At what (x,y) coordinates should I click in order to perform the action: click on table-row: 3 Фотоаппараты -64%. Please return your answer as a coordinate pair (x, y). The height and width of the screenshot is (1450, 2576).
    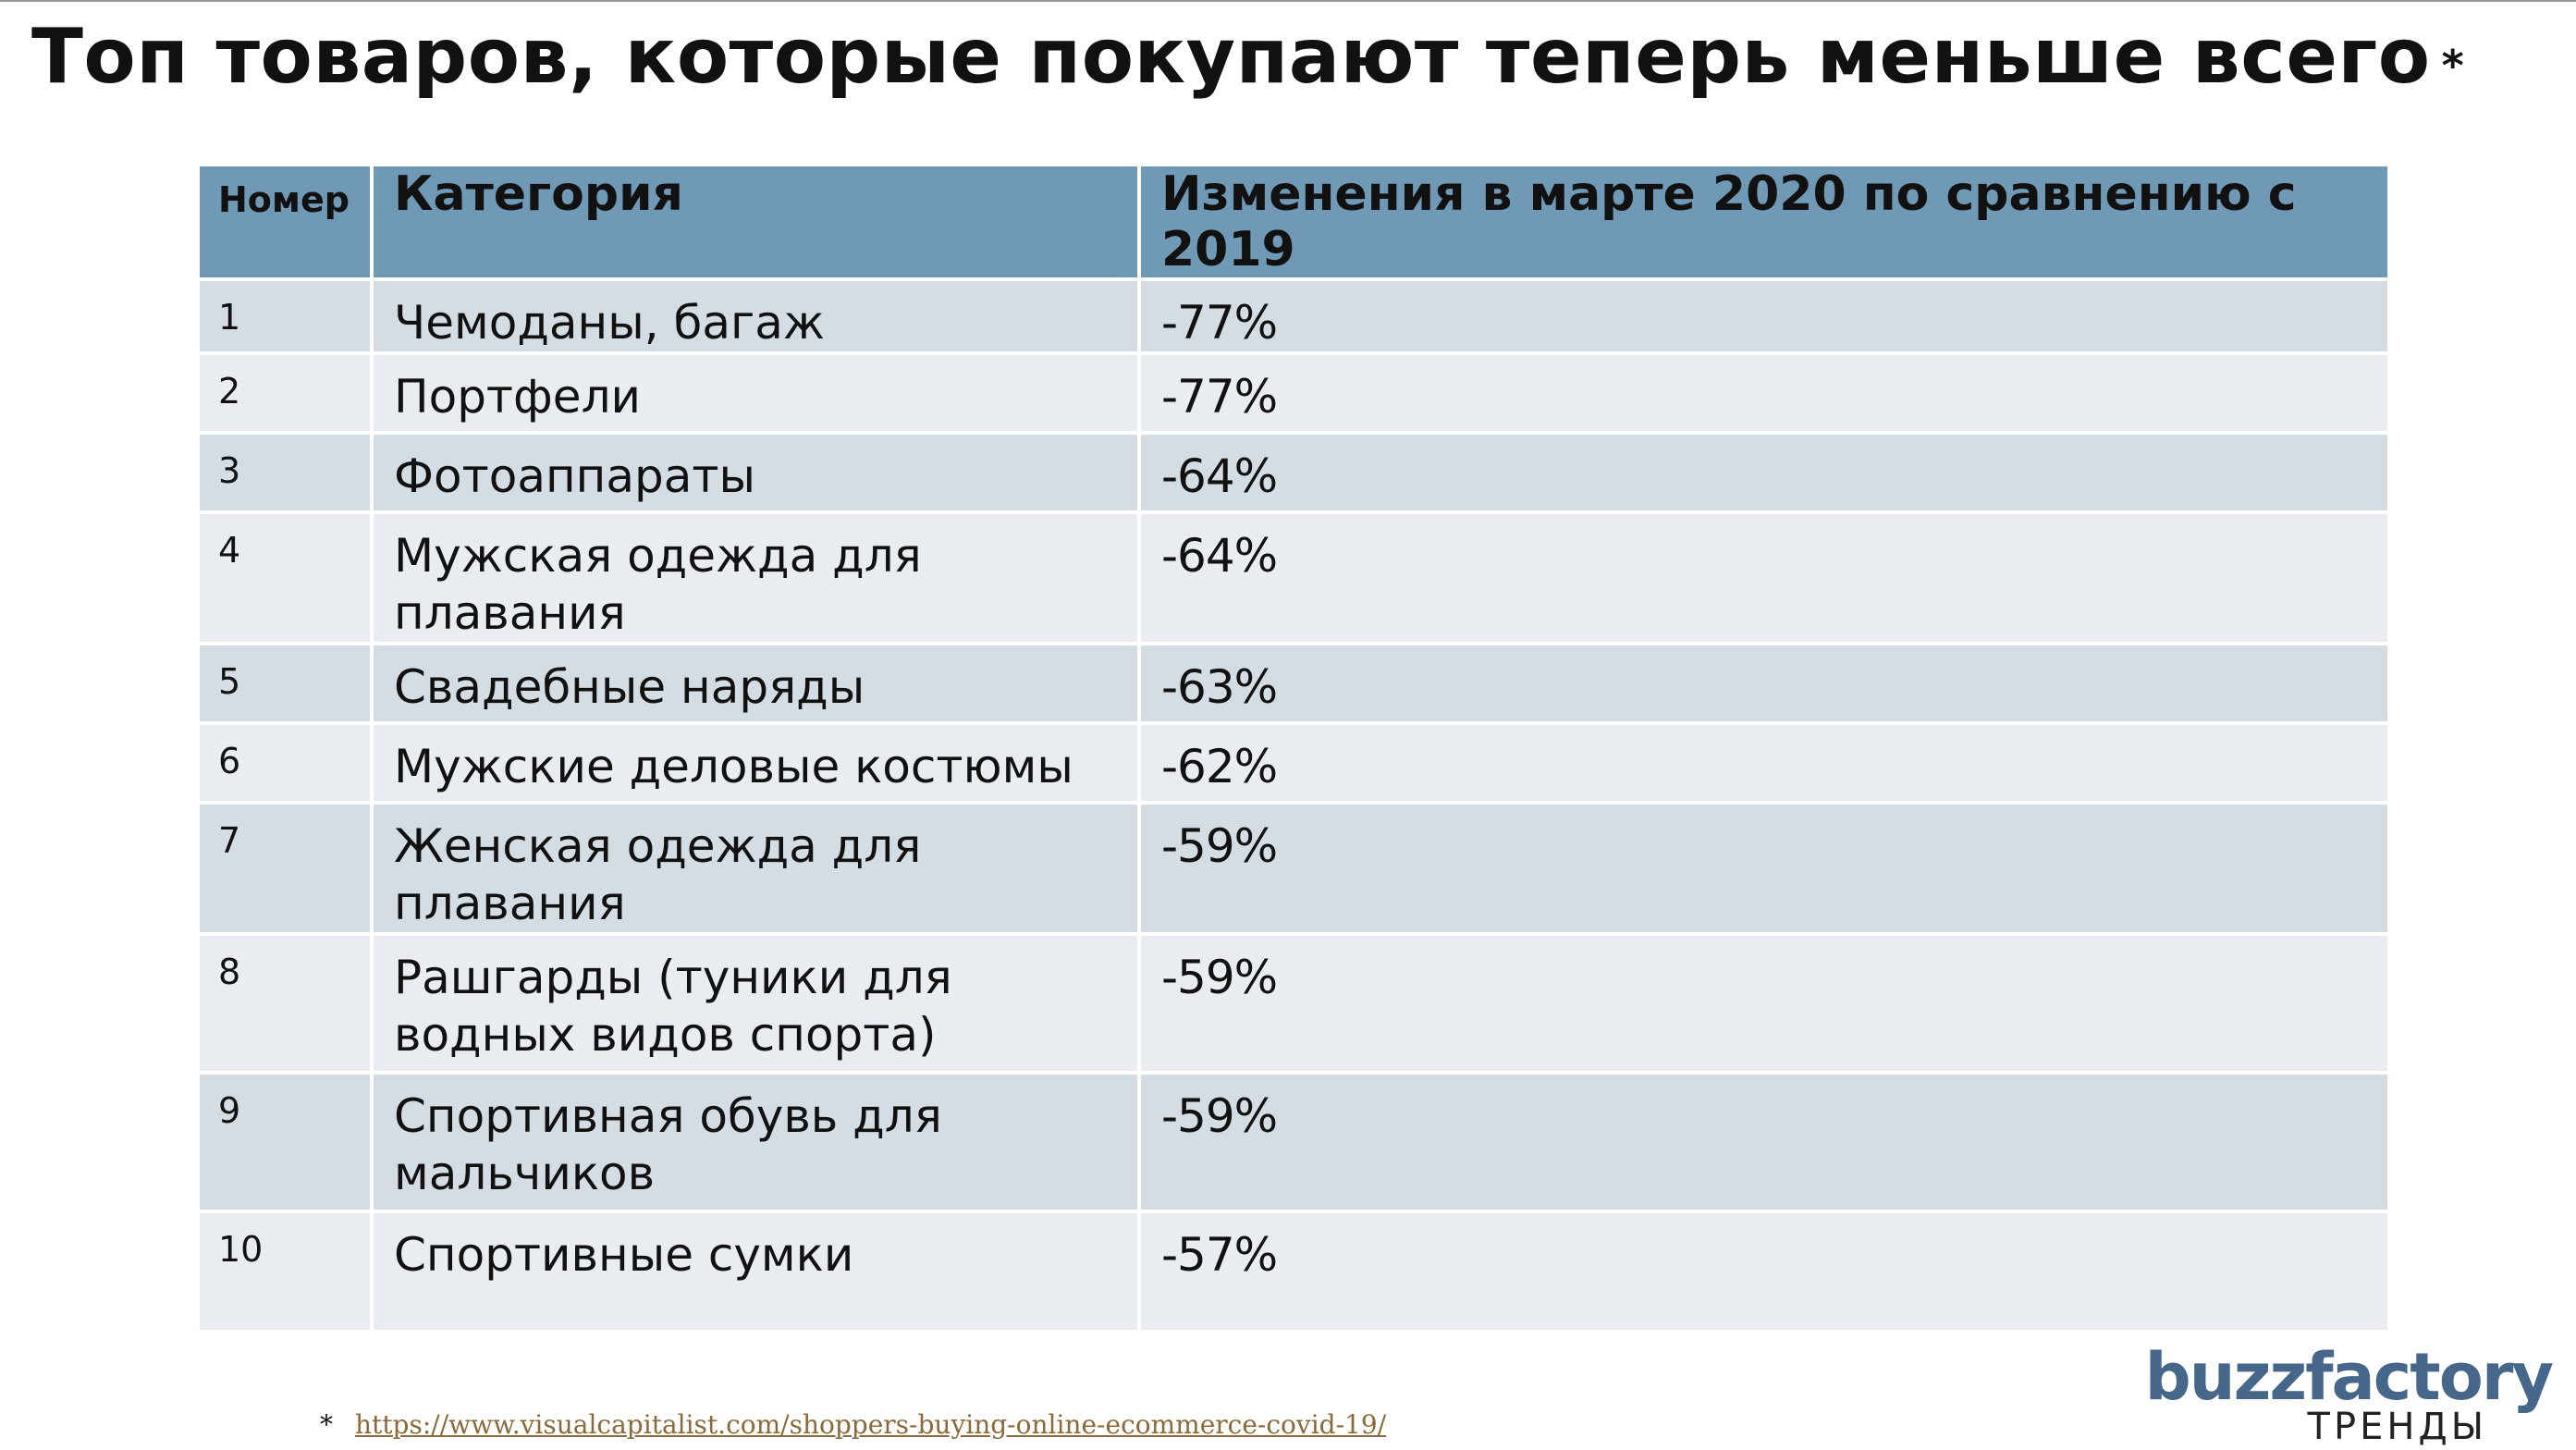
    Looking at the image, I should click on (1293, 473).